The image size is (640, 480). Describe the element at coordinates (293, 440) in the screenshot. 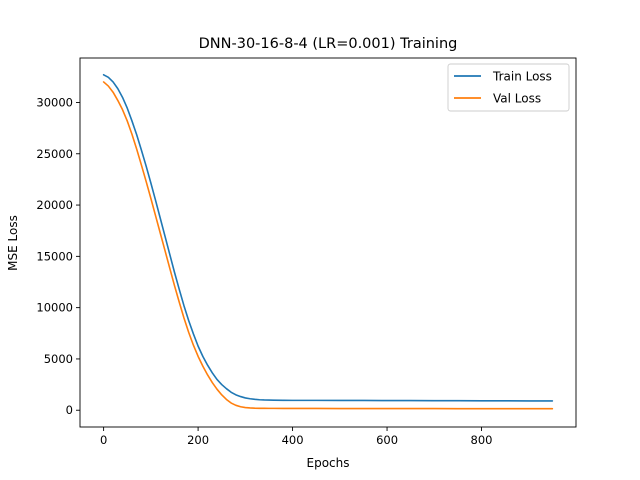

I see `x-tick-label: 400` at that location.